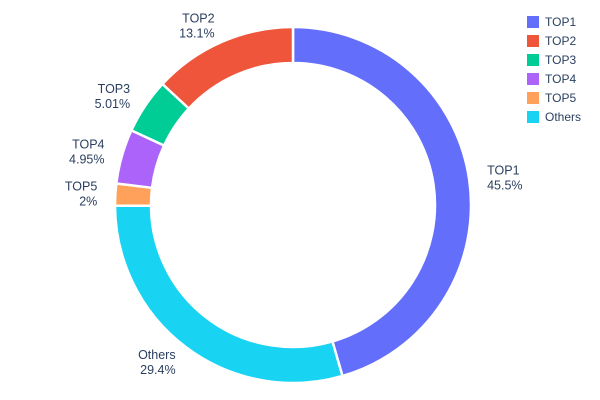 This screenshot has height=400, width=600. I want to click on slice-label-top2: TOP2 13.1%, so click(197, 25).